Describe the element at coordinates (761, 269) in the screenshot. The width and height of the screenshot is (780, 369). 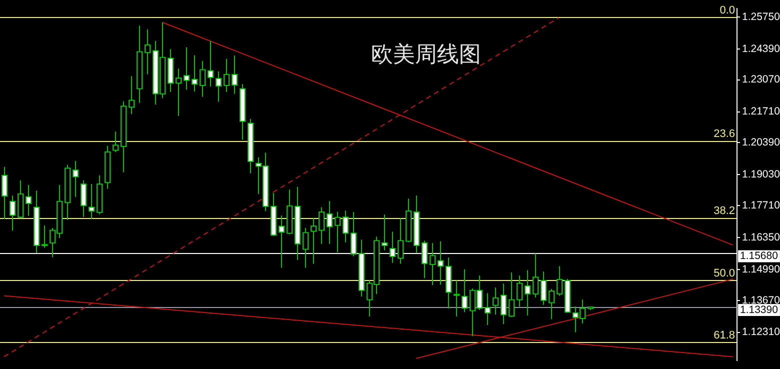
I see `y-tick-label: 1.14990` at that location.